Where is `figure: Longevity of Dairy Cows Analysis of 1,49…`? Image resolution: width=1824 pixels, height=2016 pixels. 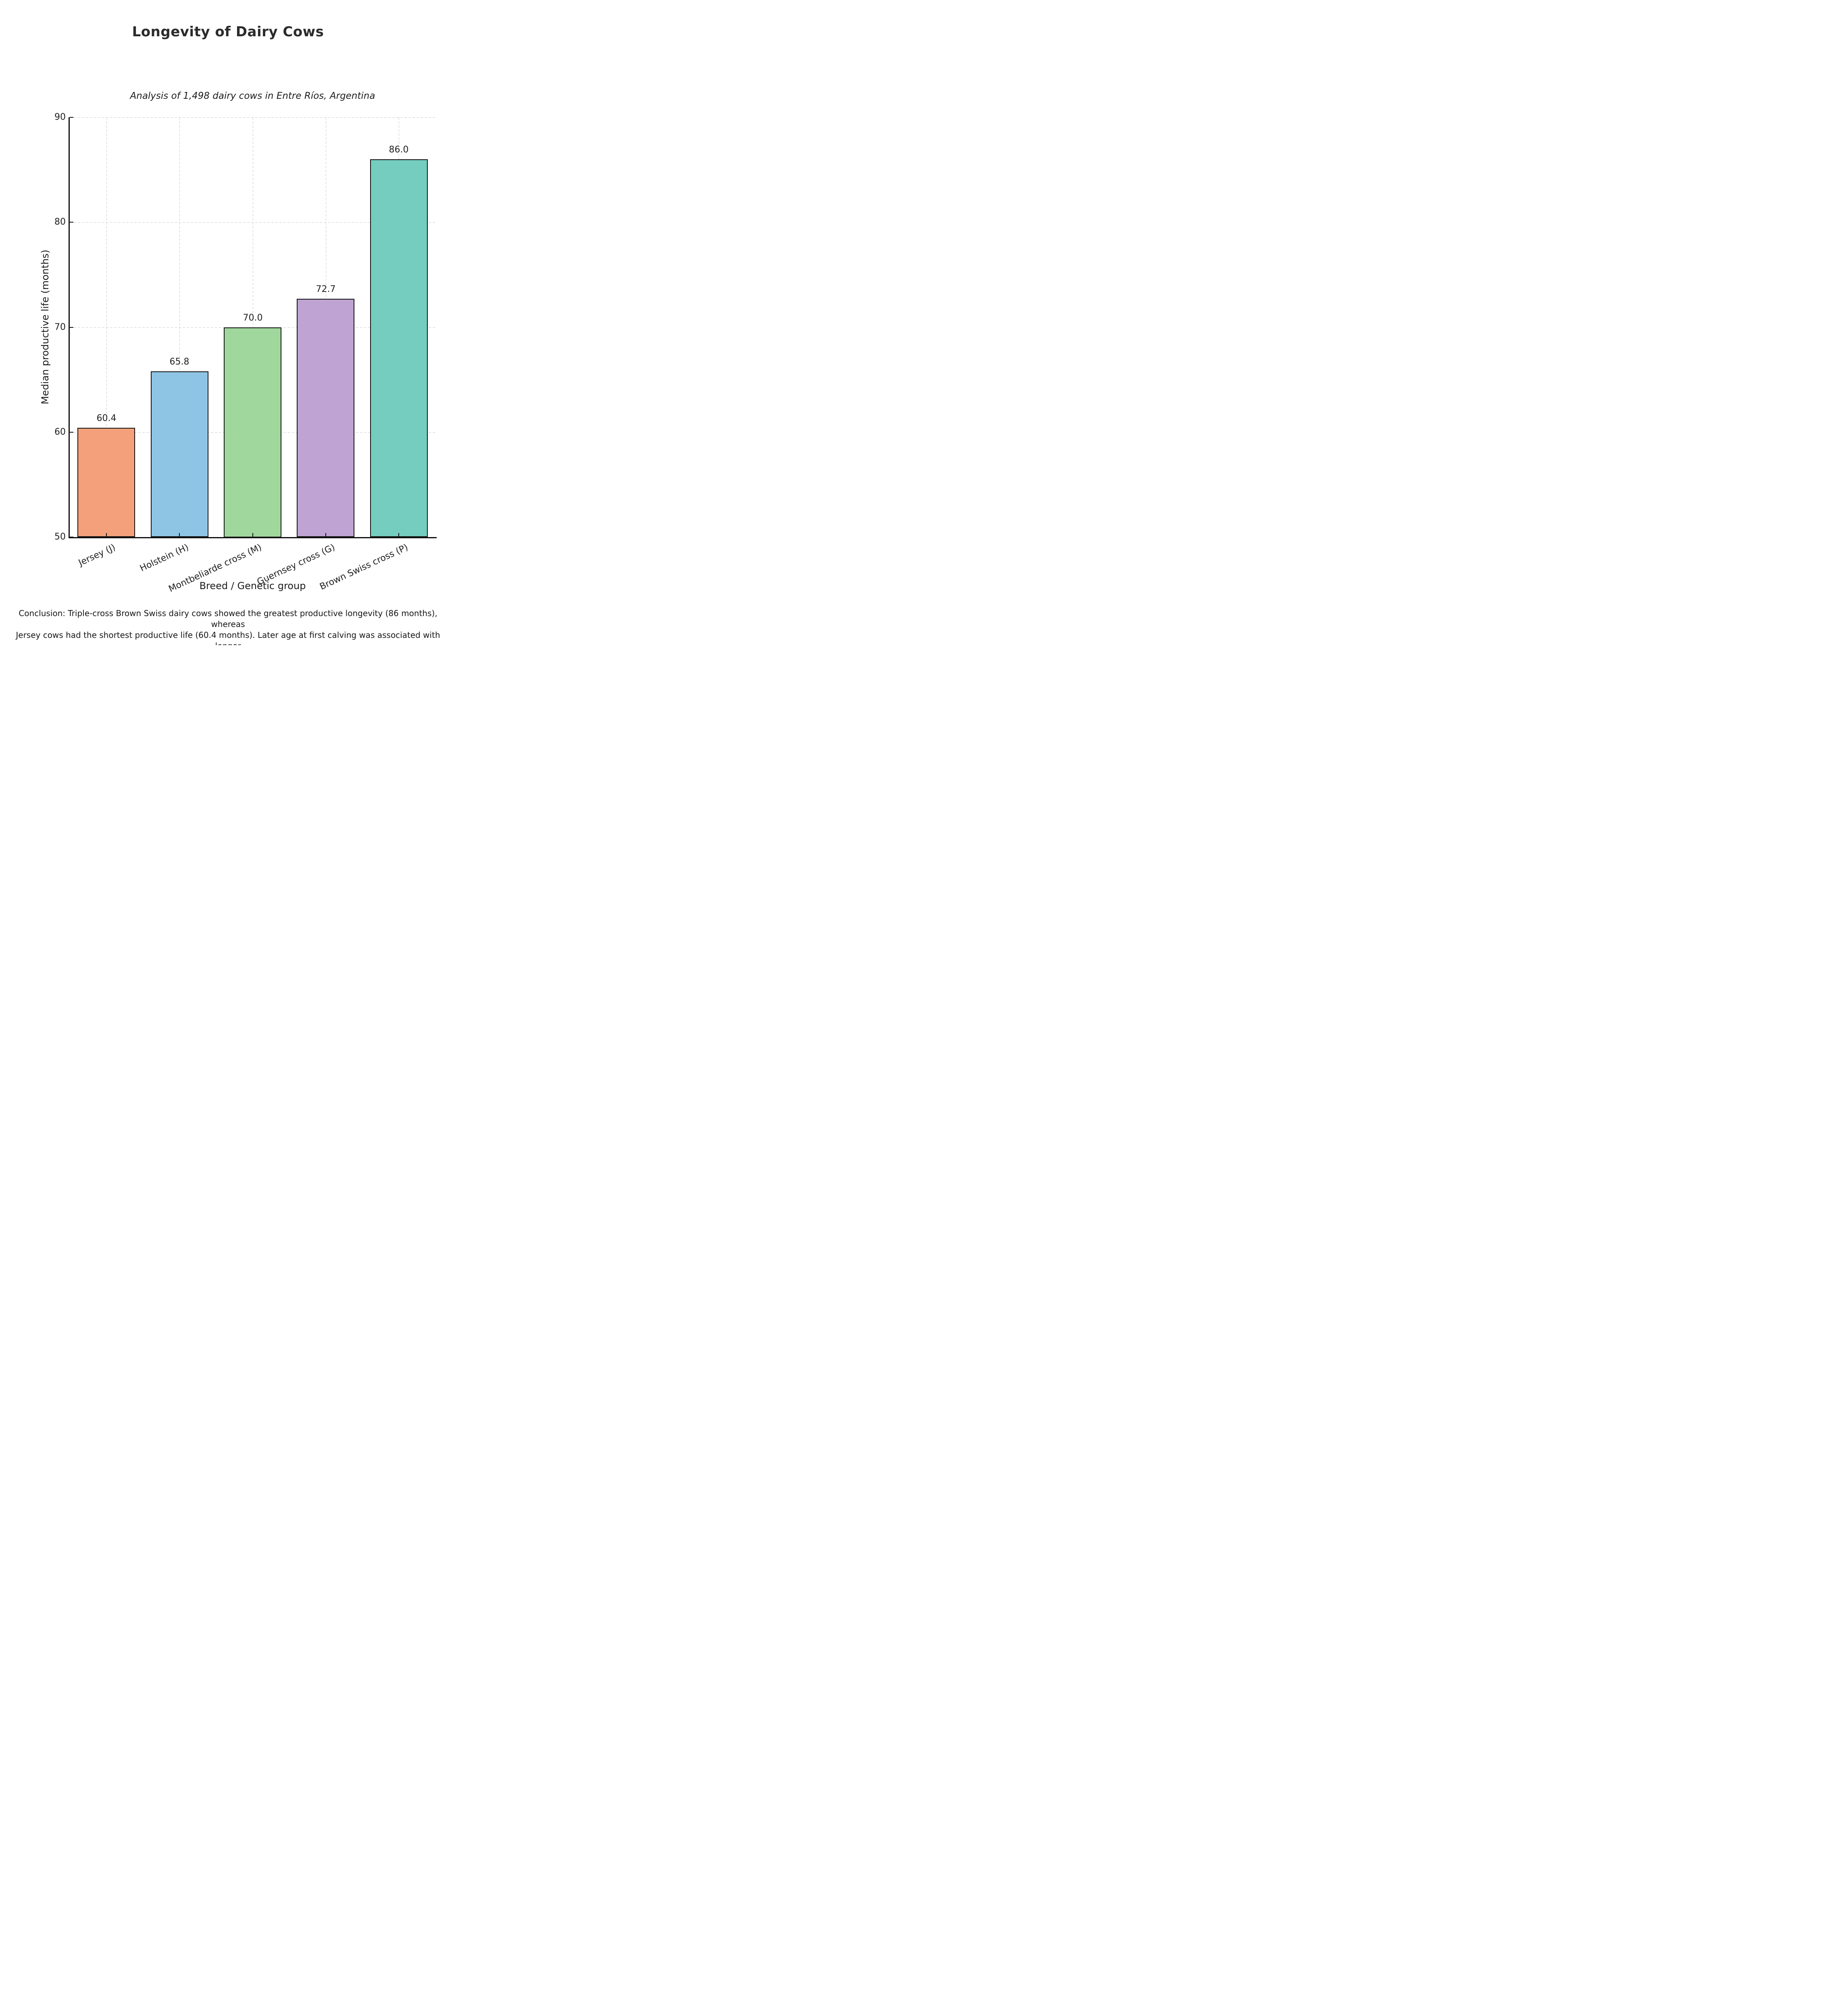 figure: Longevity of Dairy Cows Analysis of 1,49… is located at coordinates (228, 322).